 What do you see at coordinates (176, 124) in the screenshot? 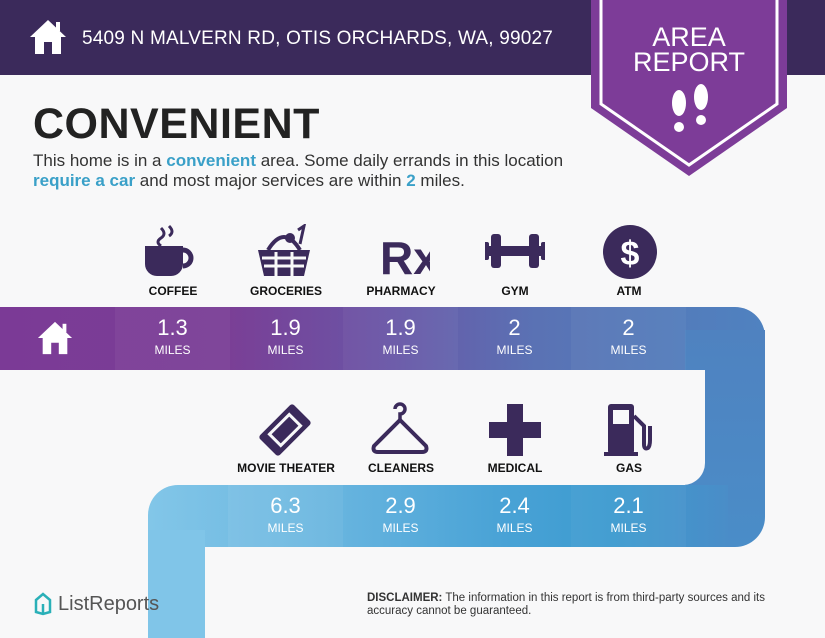
I see `rating-title: CONVENIENT` at bounding box center [176, 124].